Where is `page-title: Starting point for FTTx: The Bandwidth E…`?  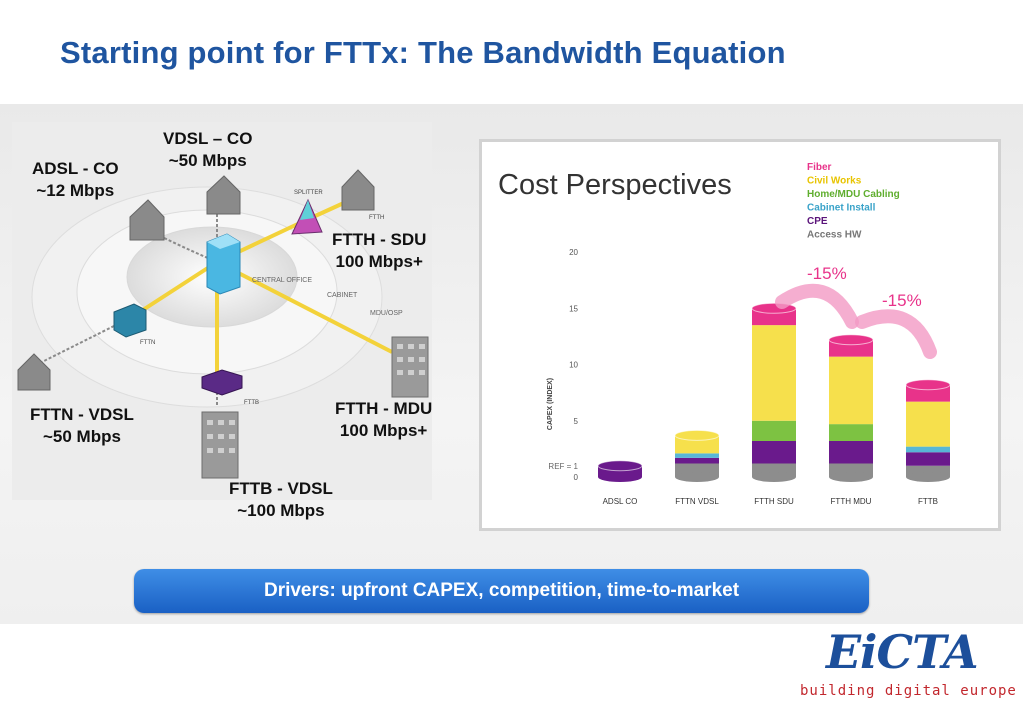
page-title: Starting point for FTTx: The Bandwidth E… is located at coordinates (423, 52).